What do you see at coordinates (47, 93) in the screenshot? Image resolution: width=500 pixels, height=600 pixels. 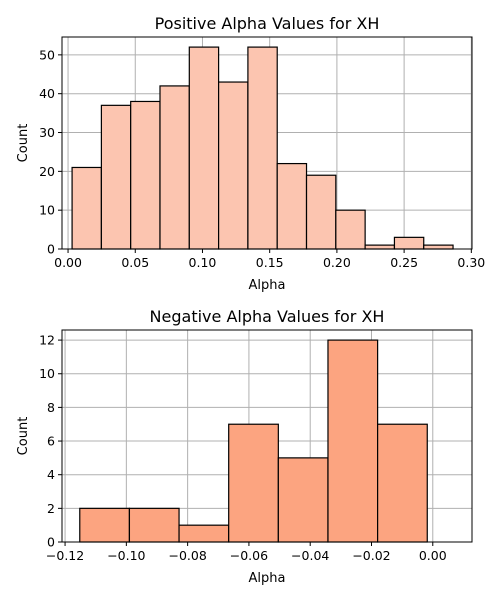 I see `positive-y-tick-label: 40` at bounding box center [47, 93].